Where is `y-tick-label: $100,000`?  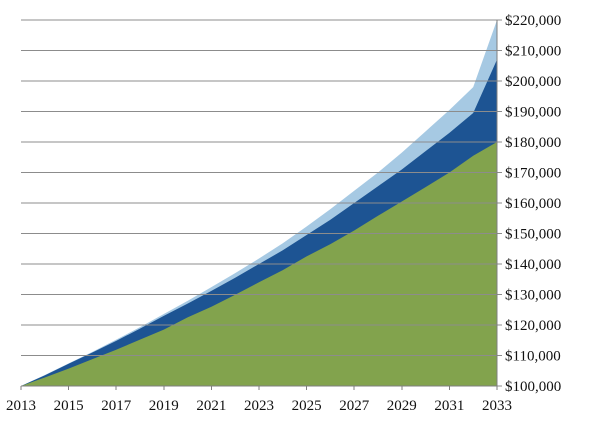
y-tick-label: $100,000 is located at coordinates (533, 387).